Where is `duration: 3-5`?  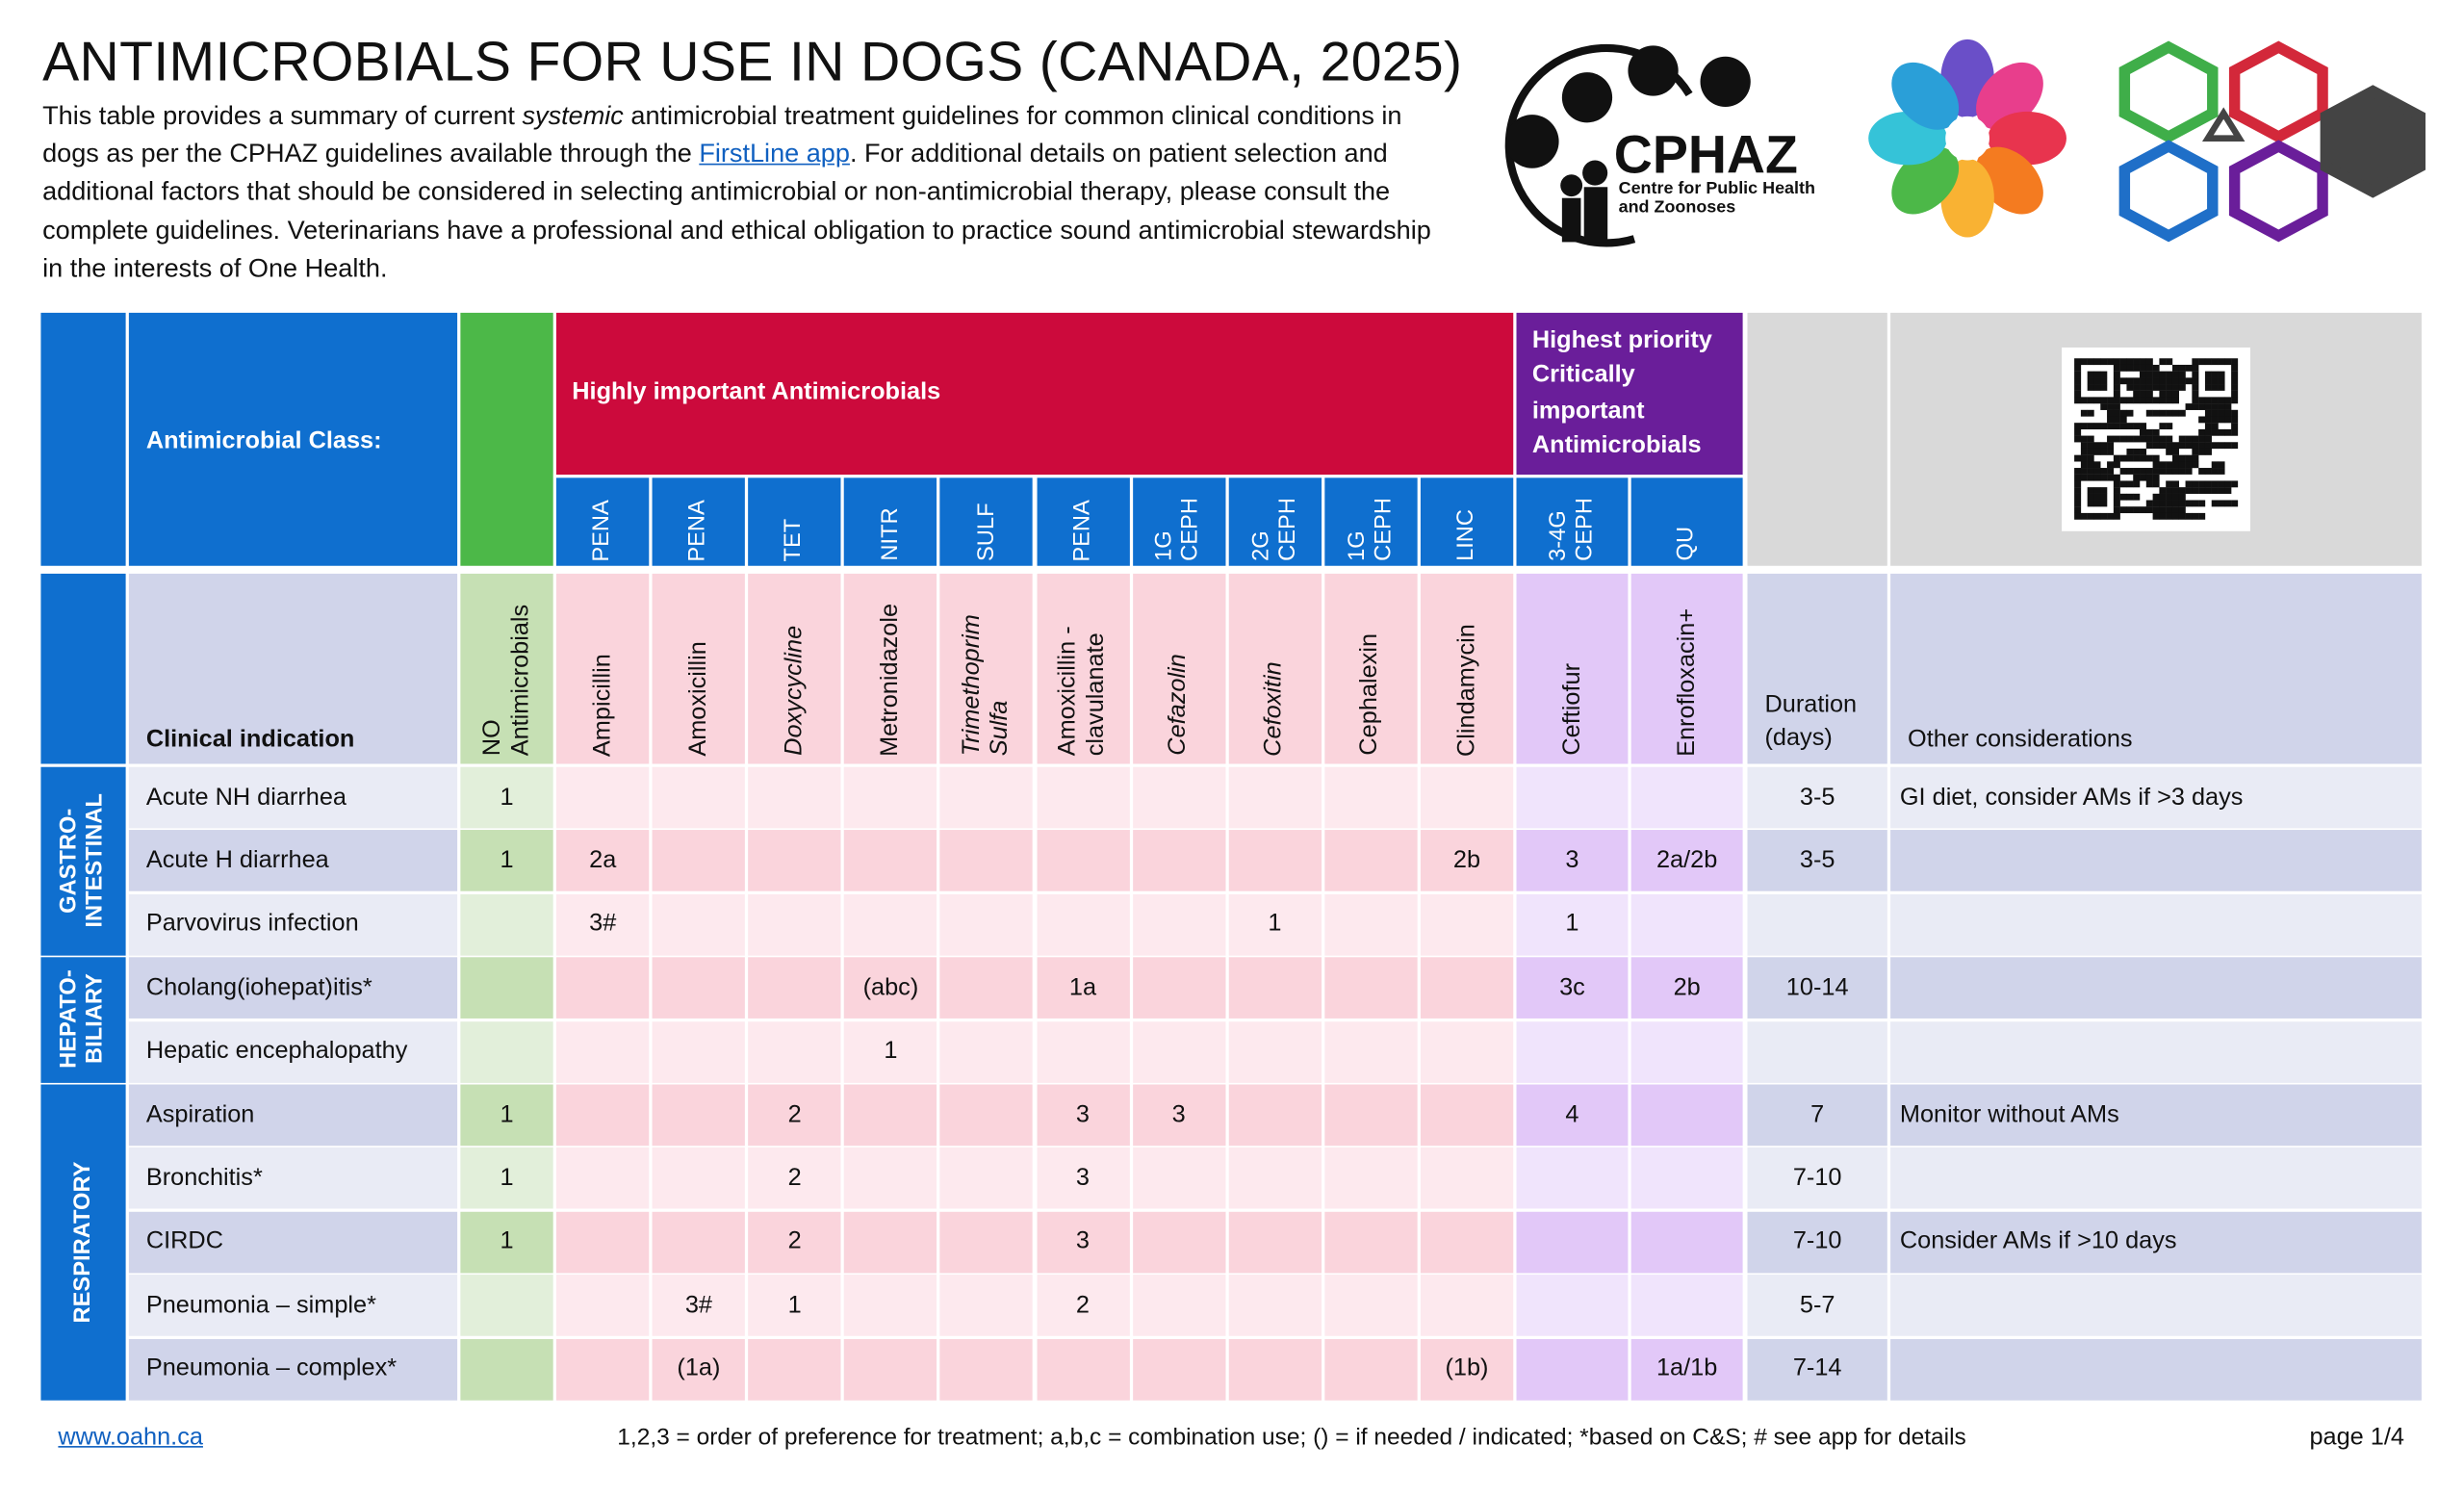
duration: 3-5 is located at coordinates (1817, 860).